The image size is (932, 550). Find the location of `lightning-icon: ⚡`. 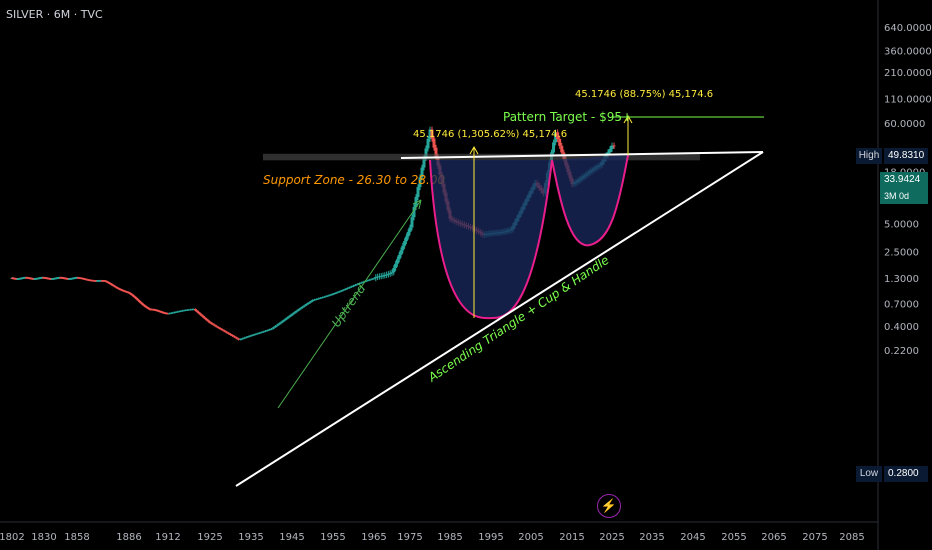

lightning-icon: ⚡ is located at coordinates (609, 506).